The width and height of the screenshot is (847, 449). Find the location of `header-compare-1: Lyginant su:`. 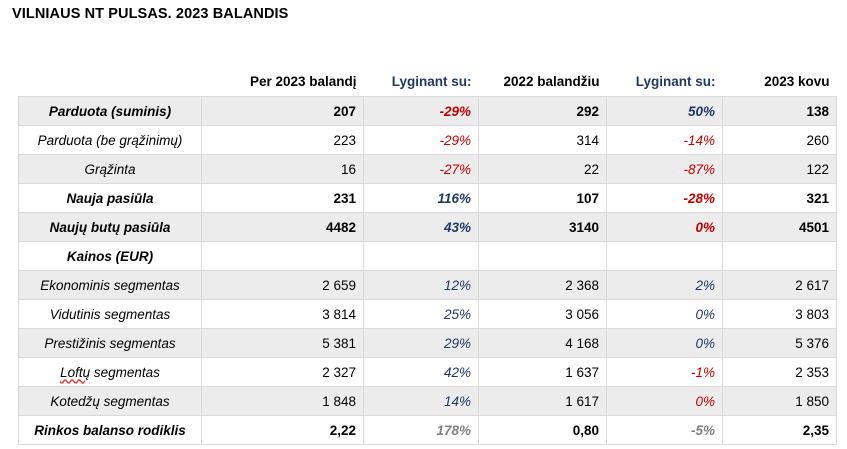

header-compare-1: Lyginant su: is located at coordinates (421, 81).